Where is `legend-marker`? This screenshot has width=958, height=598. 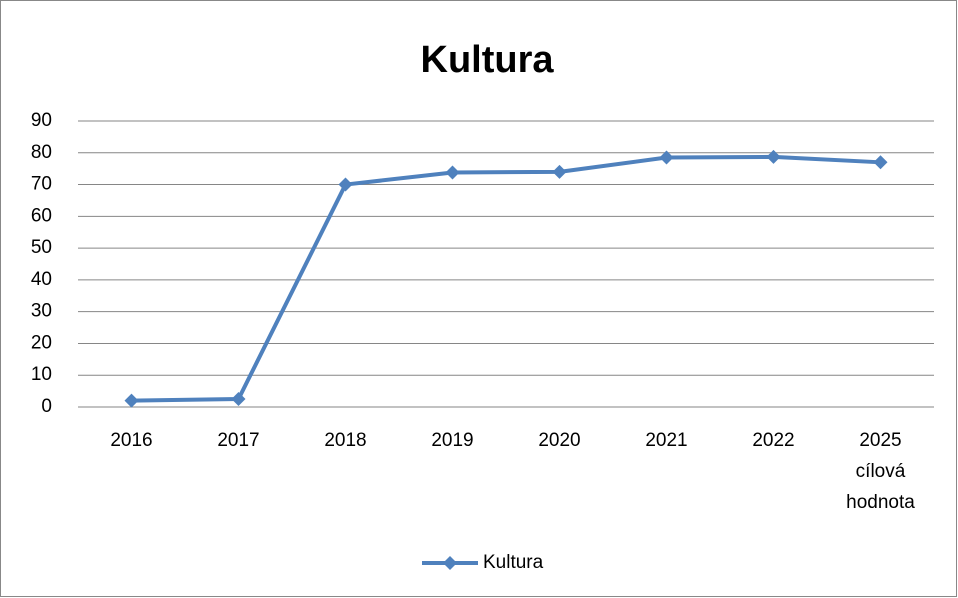 legend-marker is located at coordinates (450, 563).